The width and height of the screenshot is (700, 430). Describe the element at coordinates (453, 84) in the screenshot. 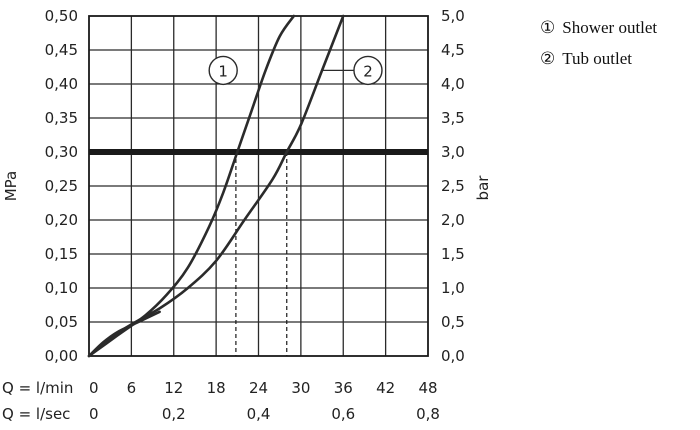

I see `y-tick-label-right: 4,0` at that location.